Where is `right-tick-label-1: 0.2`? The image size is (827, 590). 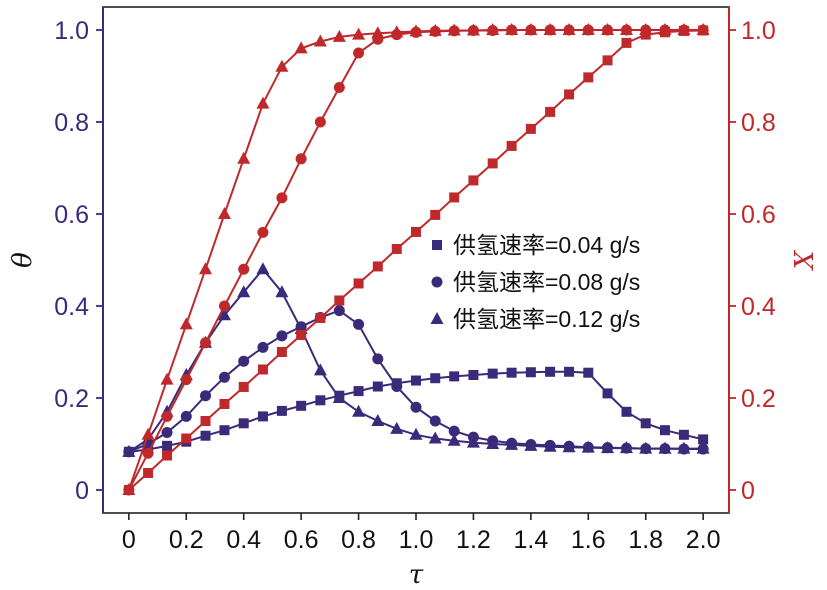 right-tick-label-1: 0.2 is located at coordinates (758, 399).